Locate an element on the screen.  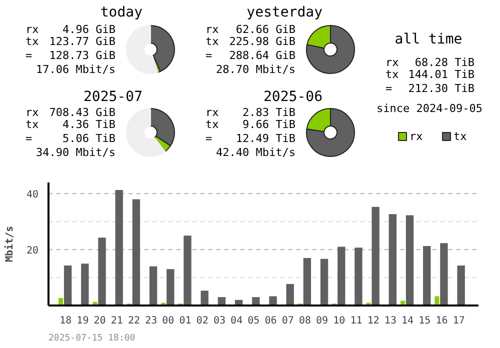
text: = 12.49 TiB is located at coordinates (251, 138).